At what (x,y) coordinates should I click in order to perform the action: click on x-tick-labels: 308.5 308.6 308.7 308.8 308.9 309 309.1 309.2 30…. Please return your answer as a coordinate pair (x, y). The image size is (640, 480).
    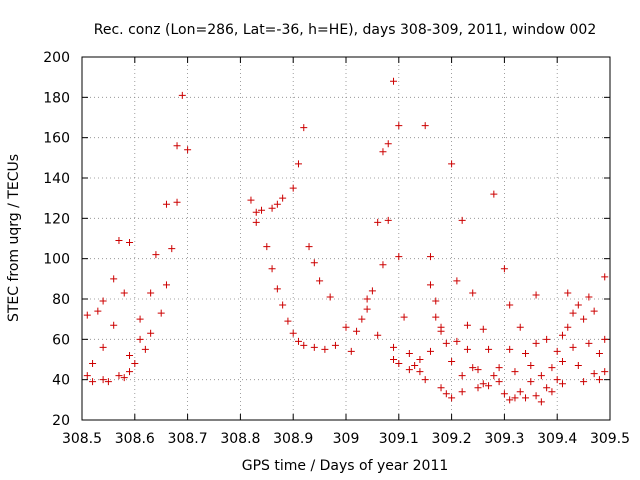
    Looking at the image, I should click on (346, 439).